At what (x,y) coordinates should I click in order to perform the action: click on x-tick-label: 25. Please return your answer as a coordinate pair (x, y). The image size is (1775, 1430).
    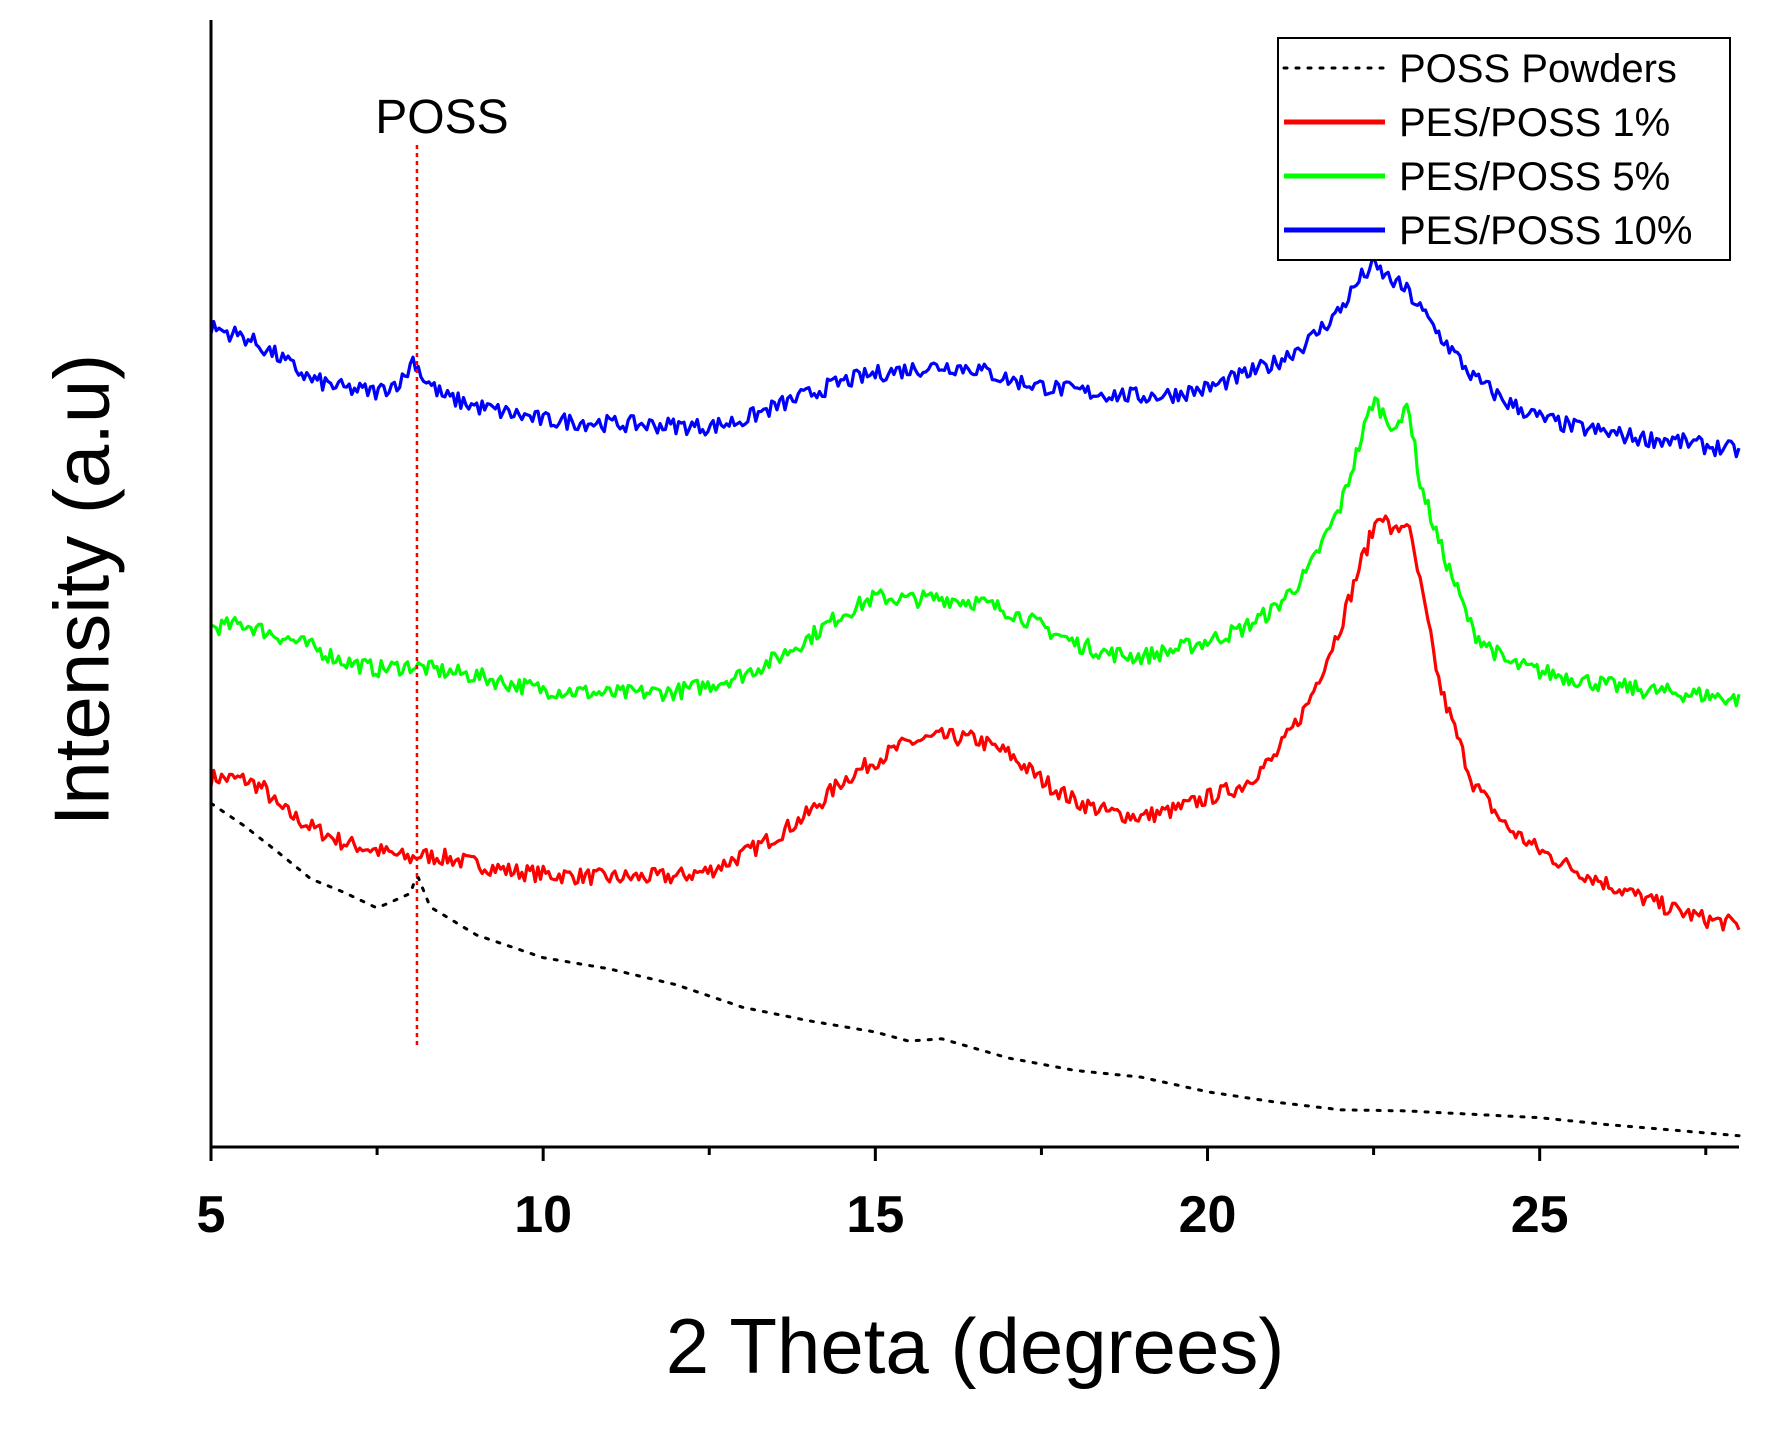
    Looking at the image, I should click on (1540, 1215).